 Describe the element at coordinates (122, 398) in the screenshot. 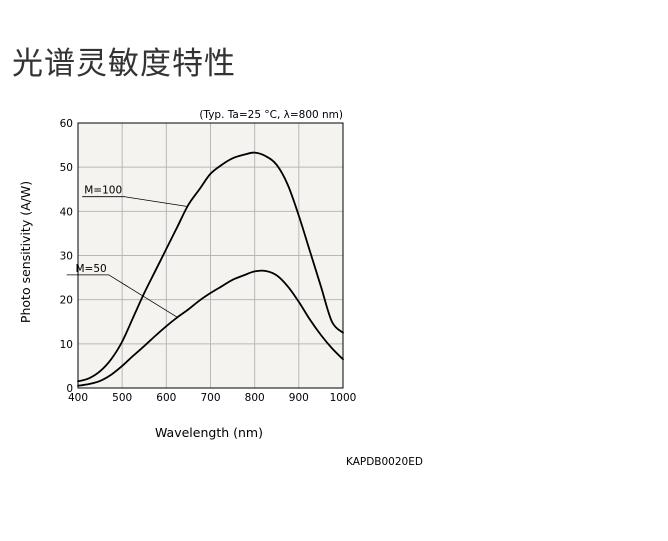

I see `x-tick-label: 500` at that location.